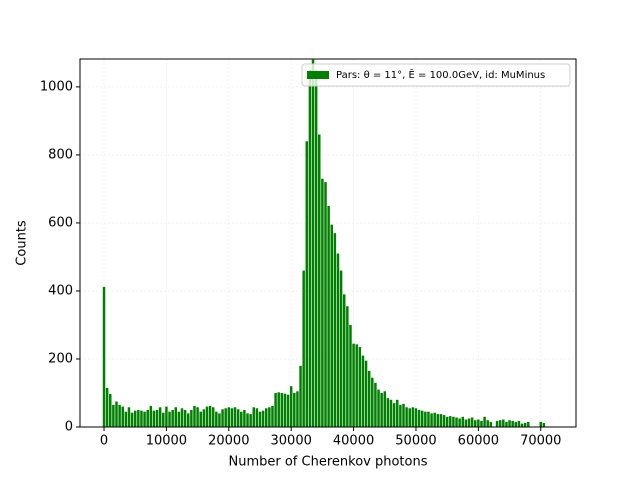 The height and width of the screenshot is (484, 640). What do you see at coordinates (328, 462) in the screenshot?
I see `x-axis-label: Number of Cherenkov photons` at bounding box center [328, 462].